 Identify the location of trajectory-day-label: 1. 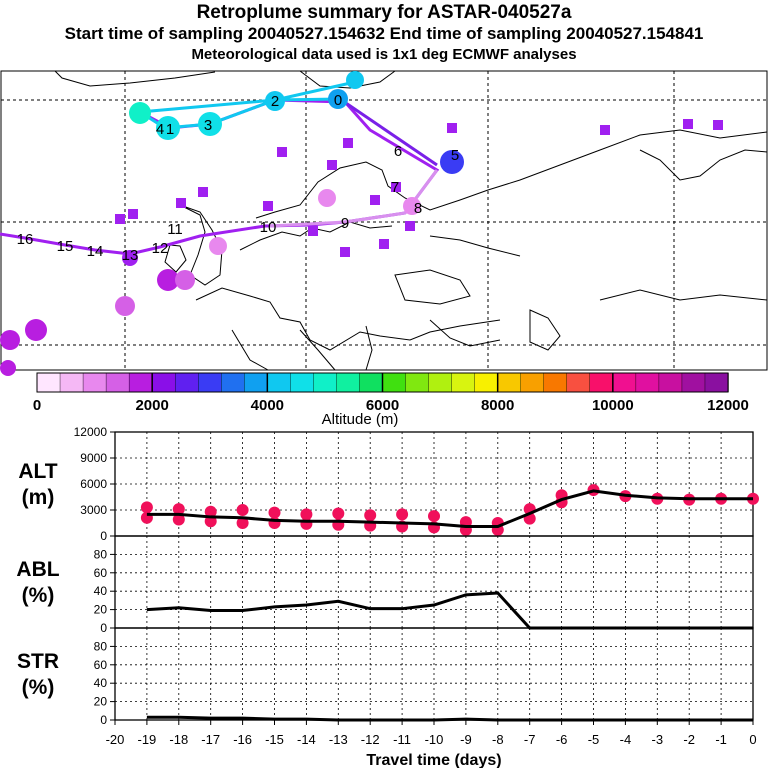
(170, 129).